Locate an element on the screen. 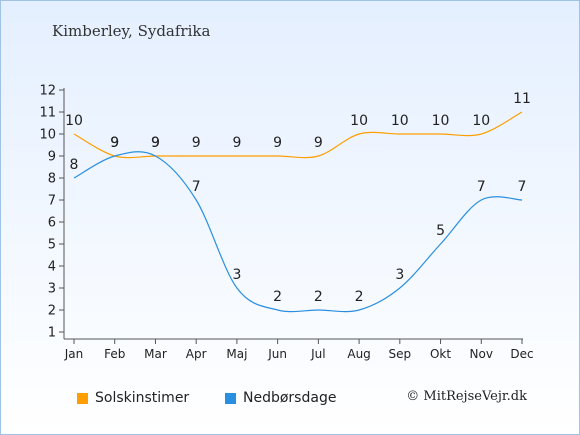 The height and width of the screenshot is (435, 580). y-tick-label: 6 is located at coordinates (52, 223).